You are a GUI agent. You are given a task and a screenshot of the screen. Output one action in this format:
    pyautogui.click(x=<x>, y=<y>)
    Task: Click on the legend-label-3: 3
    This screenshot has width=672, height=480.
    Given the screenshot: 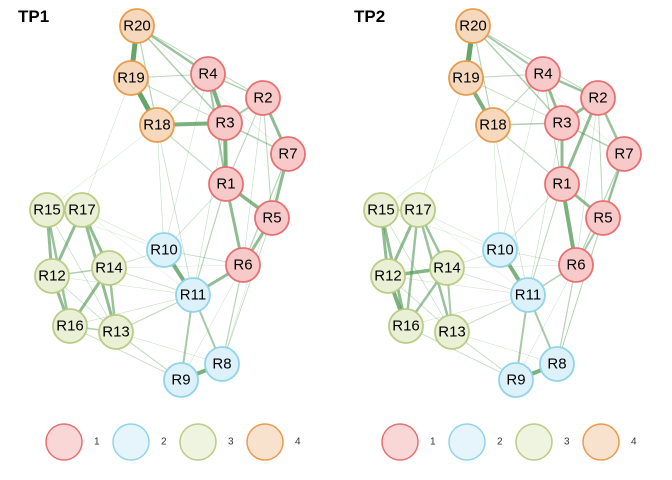 What is the action you would take?
    pyautogui.click(x=567, y=442)
    